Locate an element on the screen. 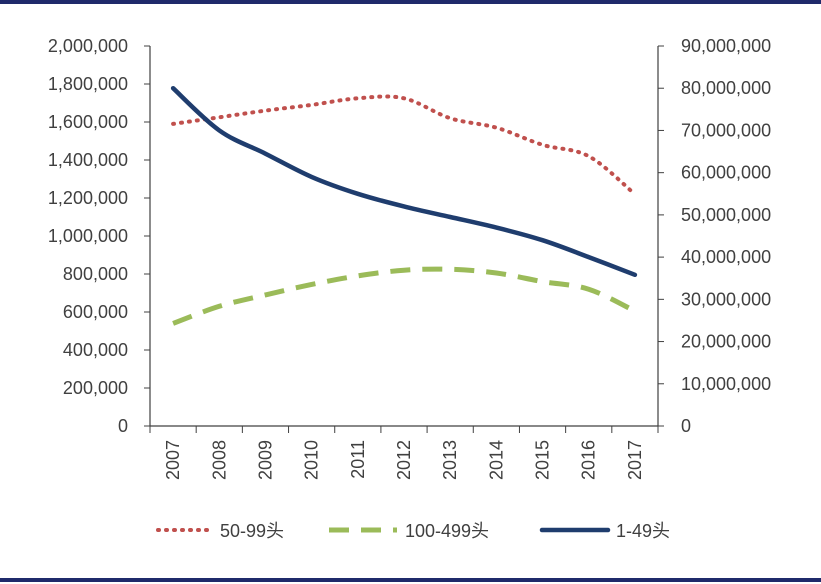  left-axis-tick-label: 1,200,000 is located at coordinates (88, 198).